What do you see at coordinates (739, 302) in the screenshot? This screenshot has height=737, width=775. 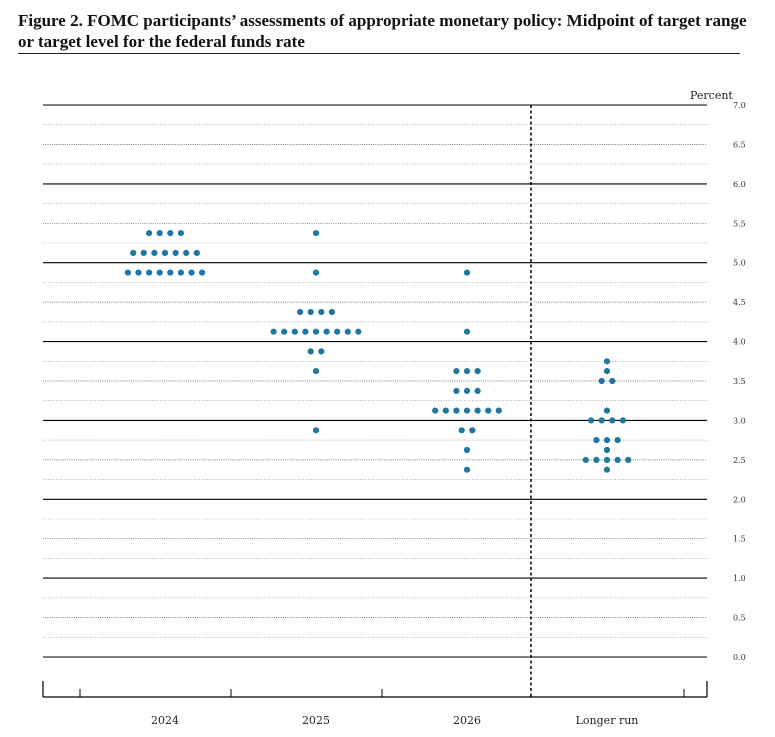 I see `y-tick-label: 4.5` at bounding box center [739, 302].